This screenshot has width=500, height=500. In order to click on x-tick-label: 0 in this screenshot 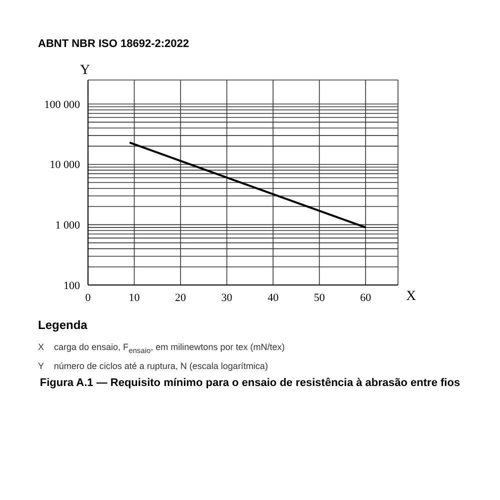, I will do `click(88, 298)`.